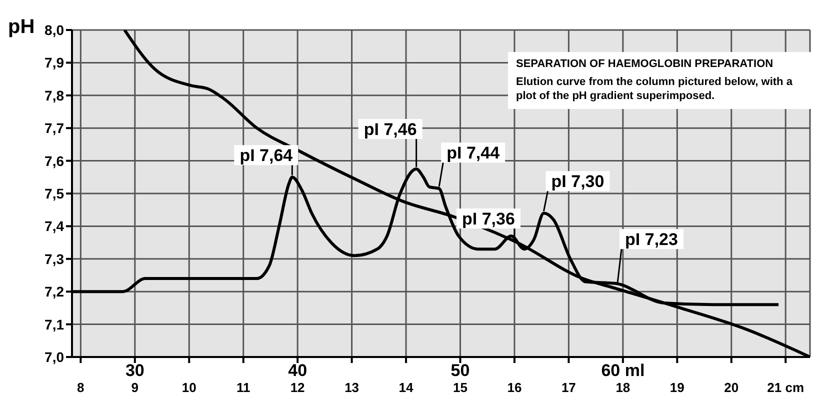 This screenshot has width=832, height=411. What do you see at coordinates (488, 219) in the screenshot?
I see `annotation: pI 7,36` at bounding box center [488, 219].